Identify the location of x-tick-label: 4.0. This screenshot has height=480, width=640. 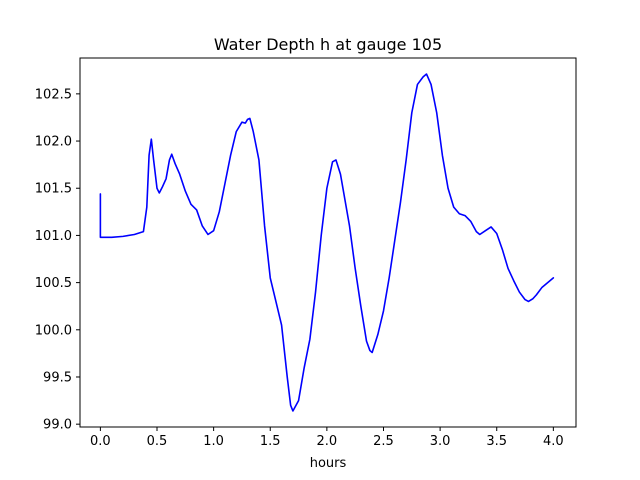
(553, 441).